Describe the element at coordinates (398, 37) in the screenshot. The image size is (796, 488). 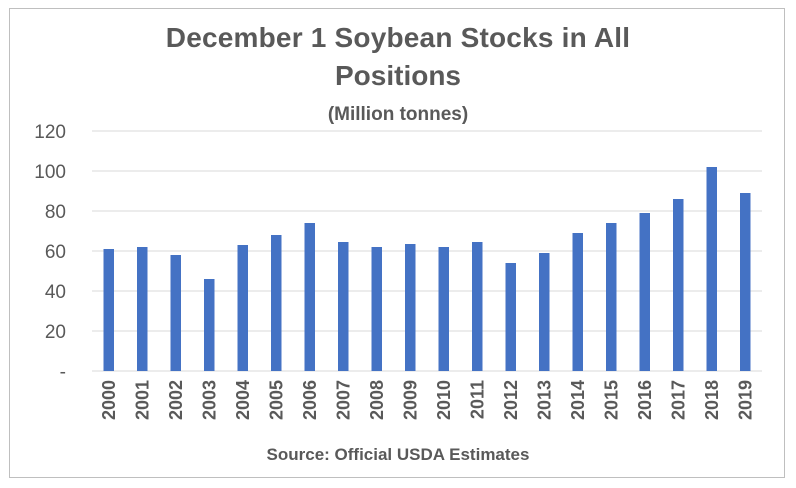
I see `chart-title-line-1: December 1 Soybean Stocks in All` at that location.